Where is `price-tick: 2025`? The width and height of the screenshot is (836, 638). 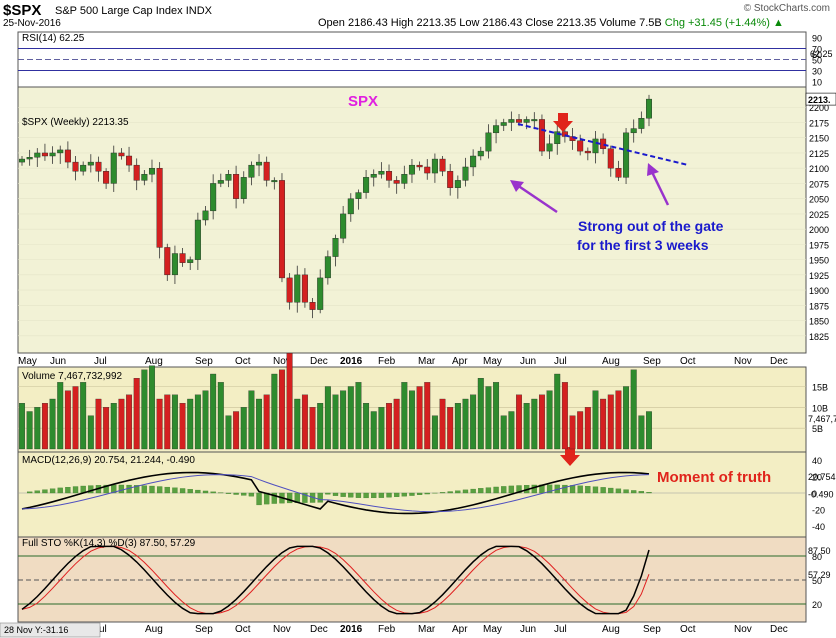
price-tick: 2025 is located at coordinates (819, 215).